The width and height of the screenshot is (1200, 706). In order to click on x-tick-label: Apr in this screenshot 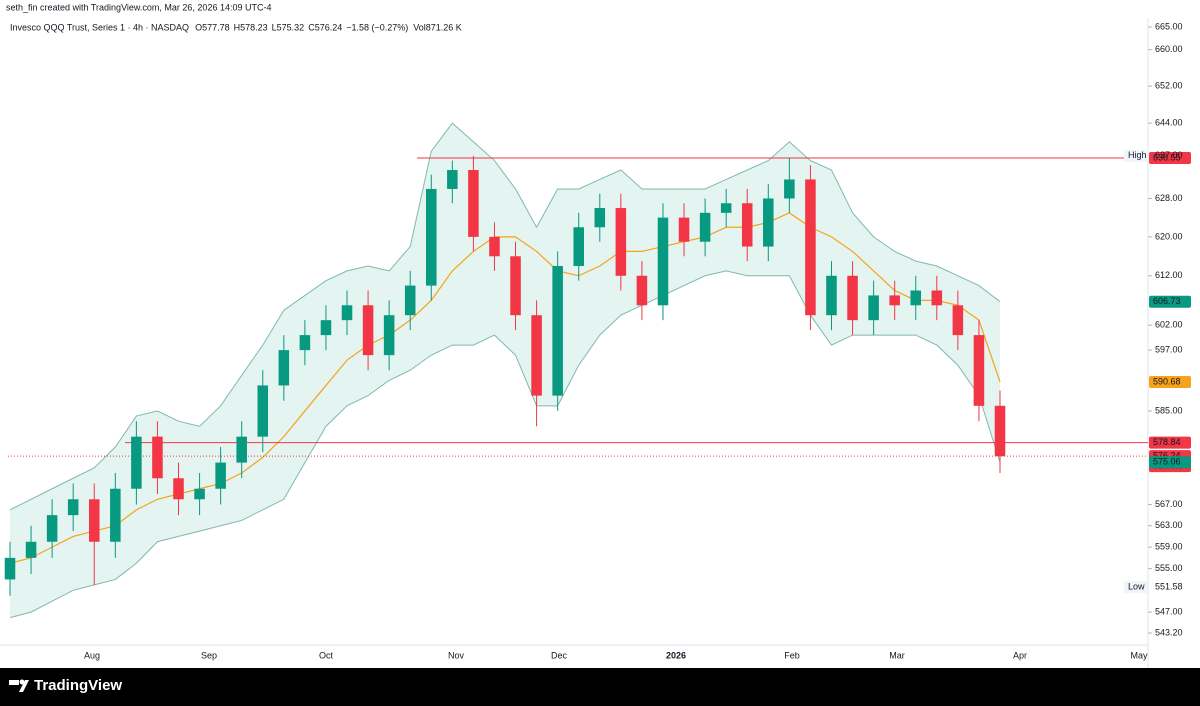, I will do `click(1020, 655)`.